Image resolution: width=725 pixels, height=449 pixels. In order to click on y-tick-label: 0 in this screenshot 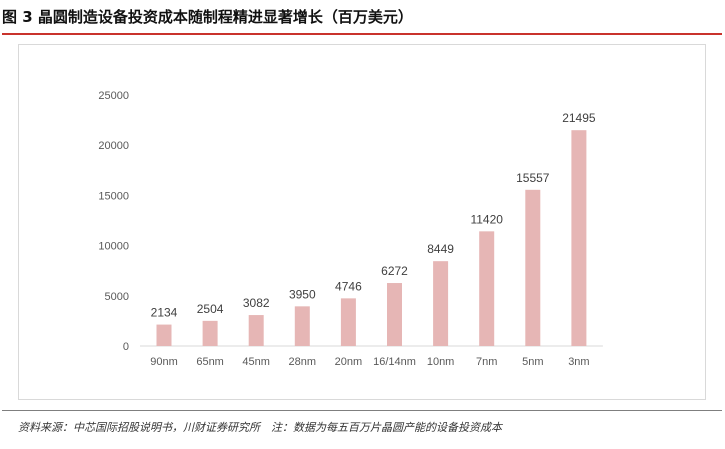, I will do `click(126, 347)`.